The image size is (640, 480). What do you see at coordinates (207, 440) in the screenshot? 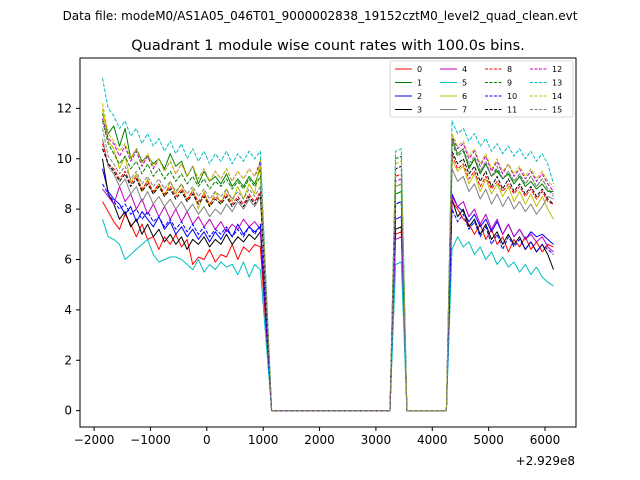
I see `x-tick-label: 0` at bounding box center [207, 440].